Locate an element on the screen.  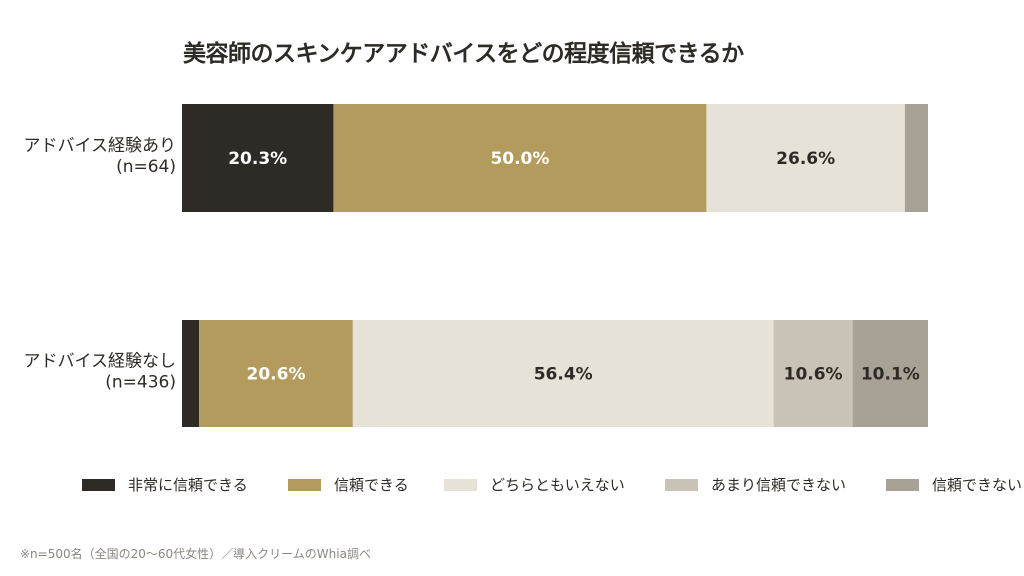
legend-label: どちらともいえない is located at coordinates (557, 485).